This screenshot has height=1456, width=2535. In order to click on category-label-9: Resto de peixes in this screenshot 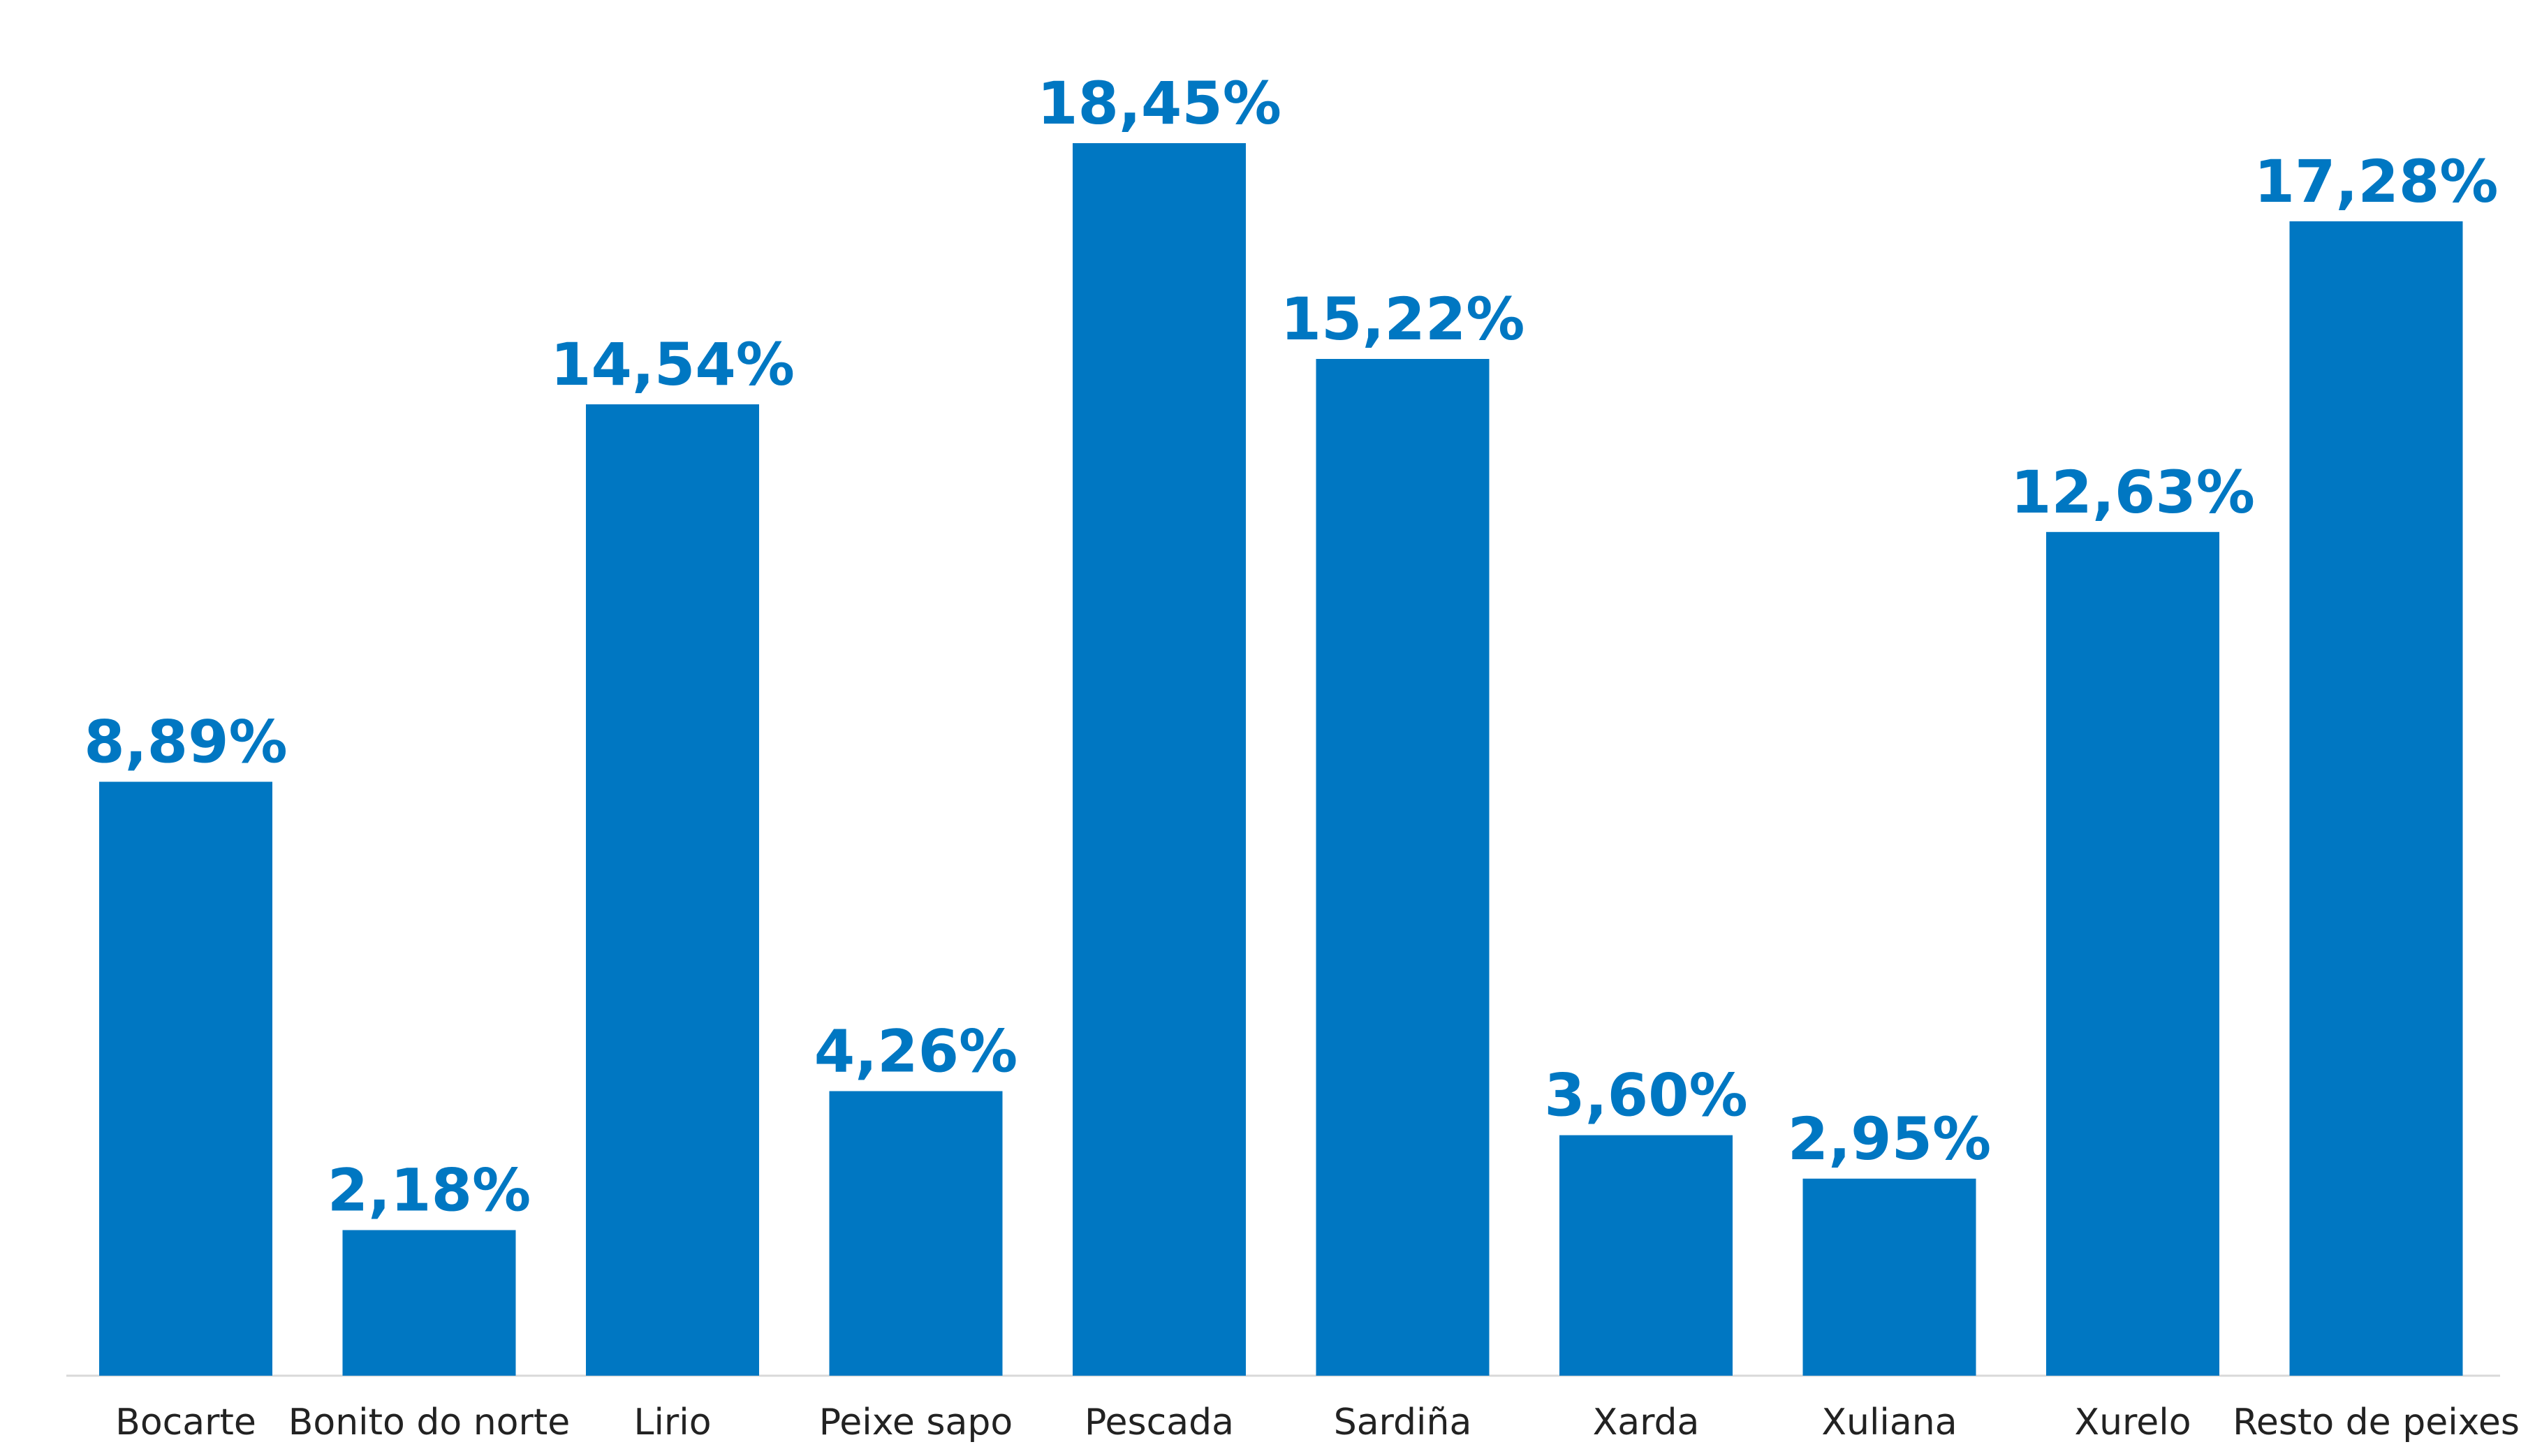, I will do `click(2376, 1422)`.